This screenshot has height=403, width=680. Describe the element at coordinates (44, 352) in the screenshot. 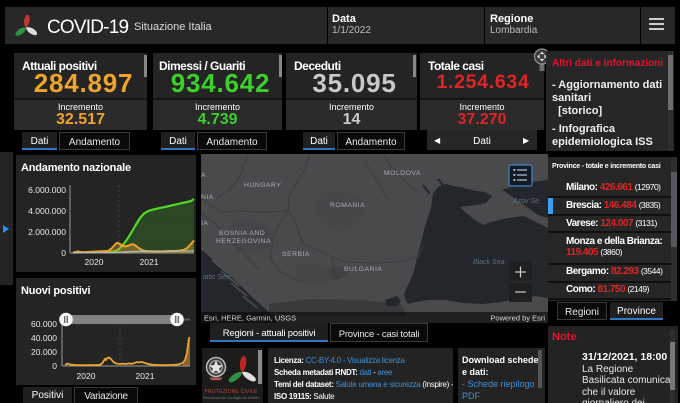

I see `svg-text: 20.000` at that location.